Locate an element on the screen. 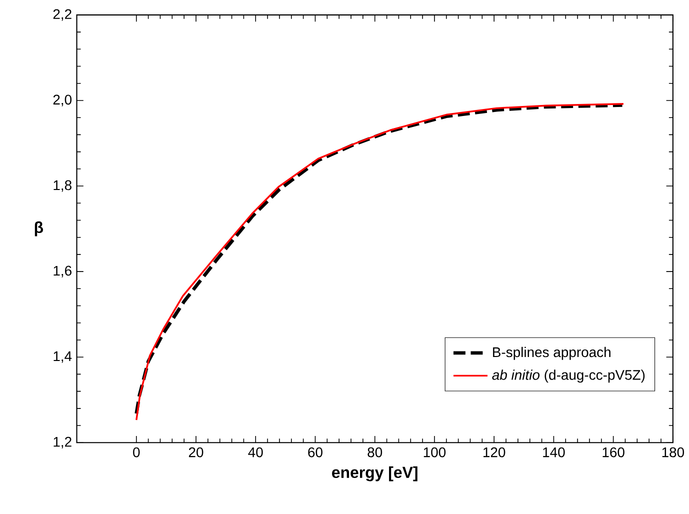 This screenshot has width=689, height=514. x-tick-label: 80 is located at coordinates (375, 452).